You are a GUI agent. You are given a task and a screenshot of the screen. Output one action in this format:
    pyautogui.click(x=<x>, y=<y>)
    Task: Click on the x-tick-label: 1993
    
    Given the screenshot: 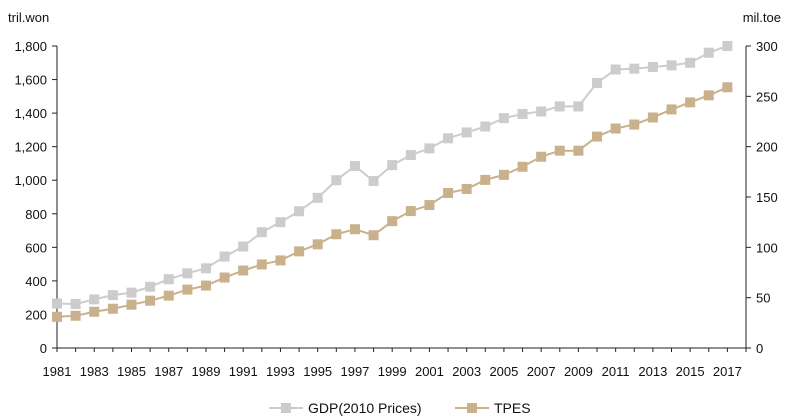 What is the action you would take?
    pyautogui.click(x=280, y=371)
    